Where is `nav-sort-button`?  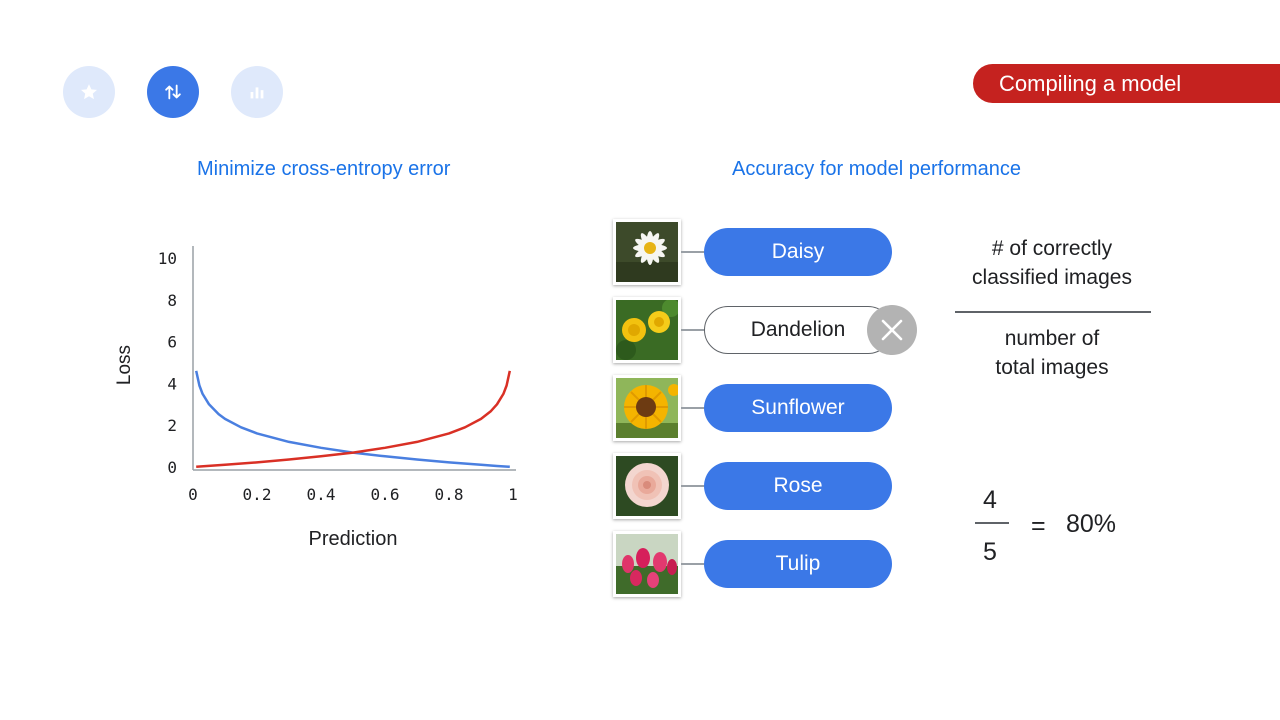
nav-sort-button is located at coordinates (173, 92).